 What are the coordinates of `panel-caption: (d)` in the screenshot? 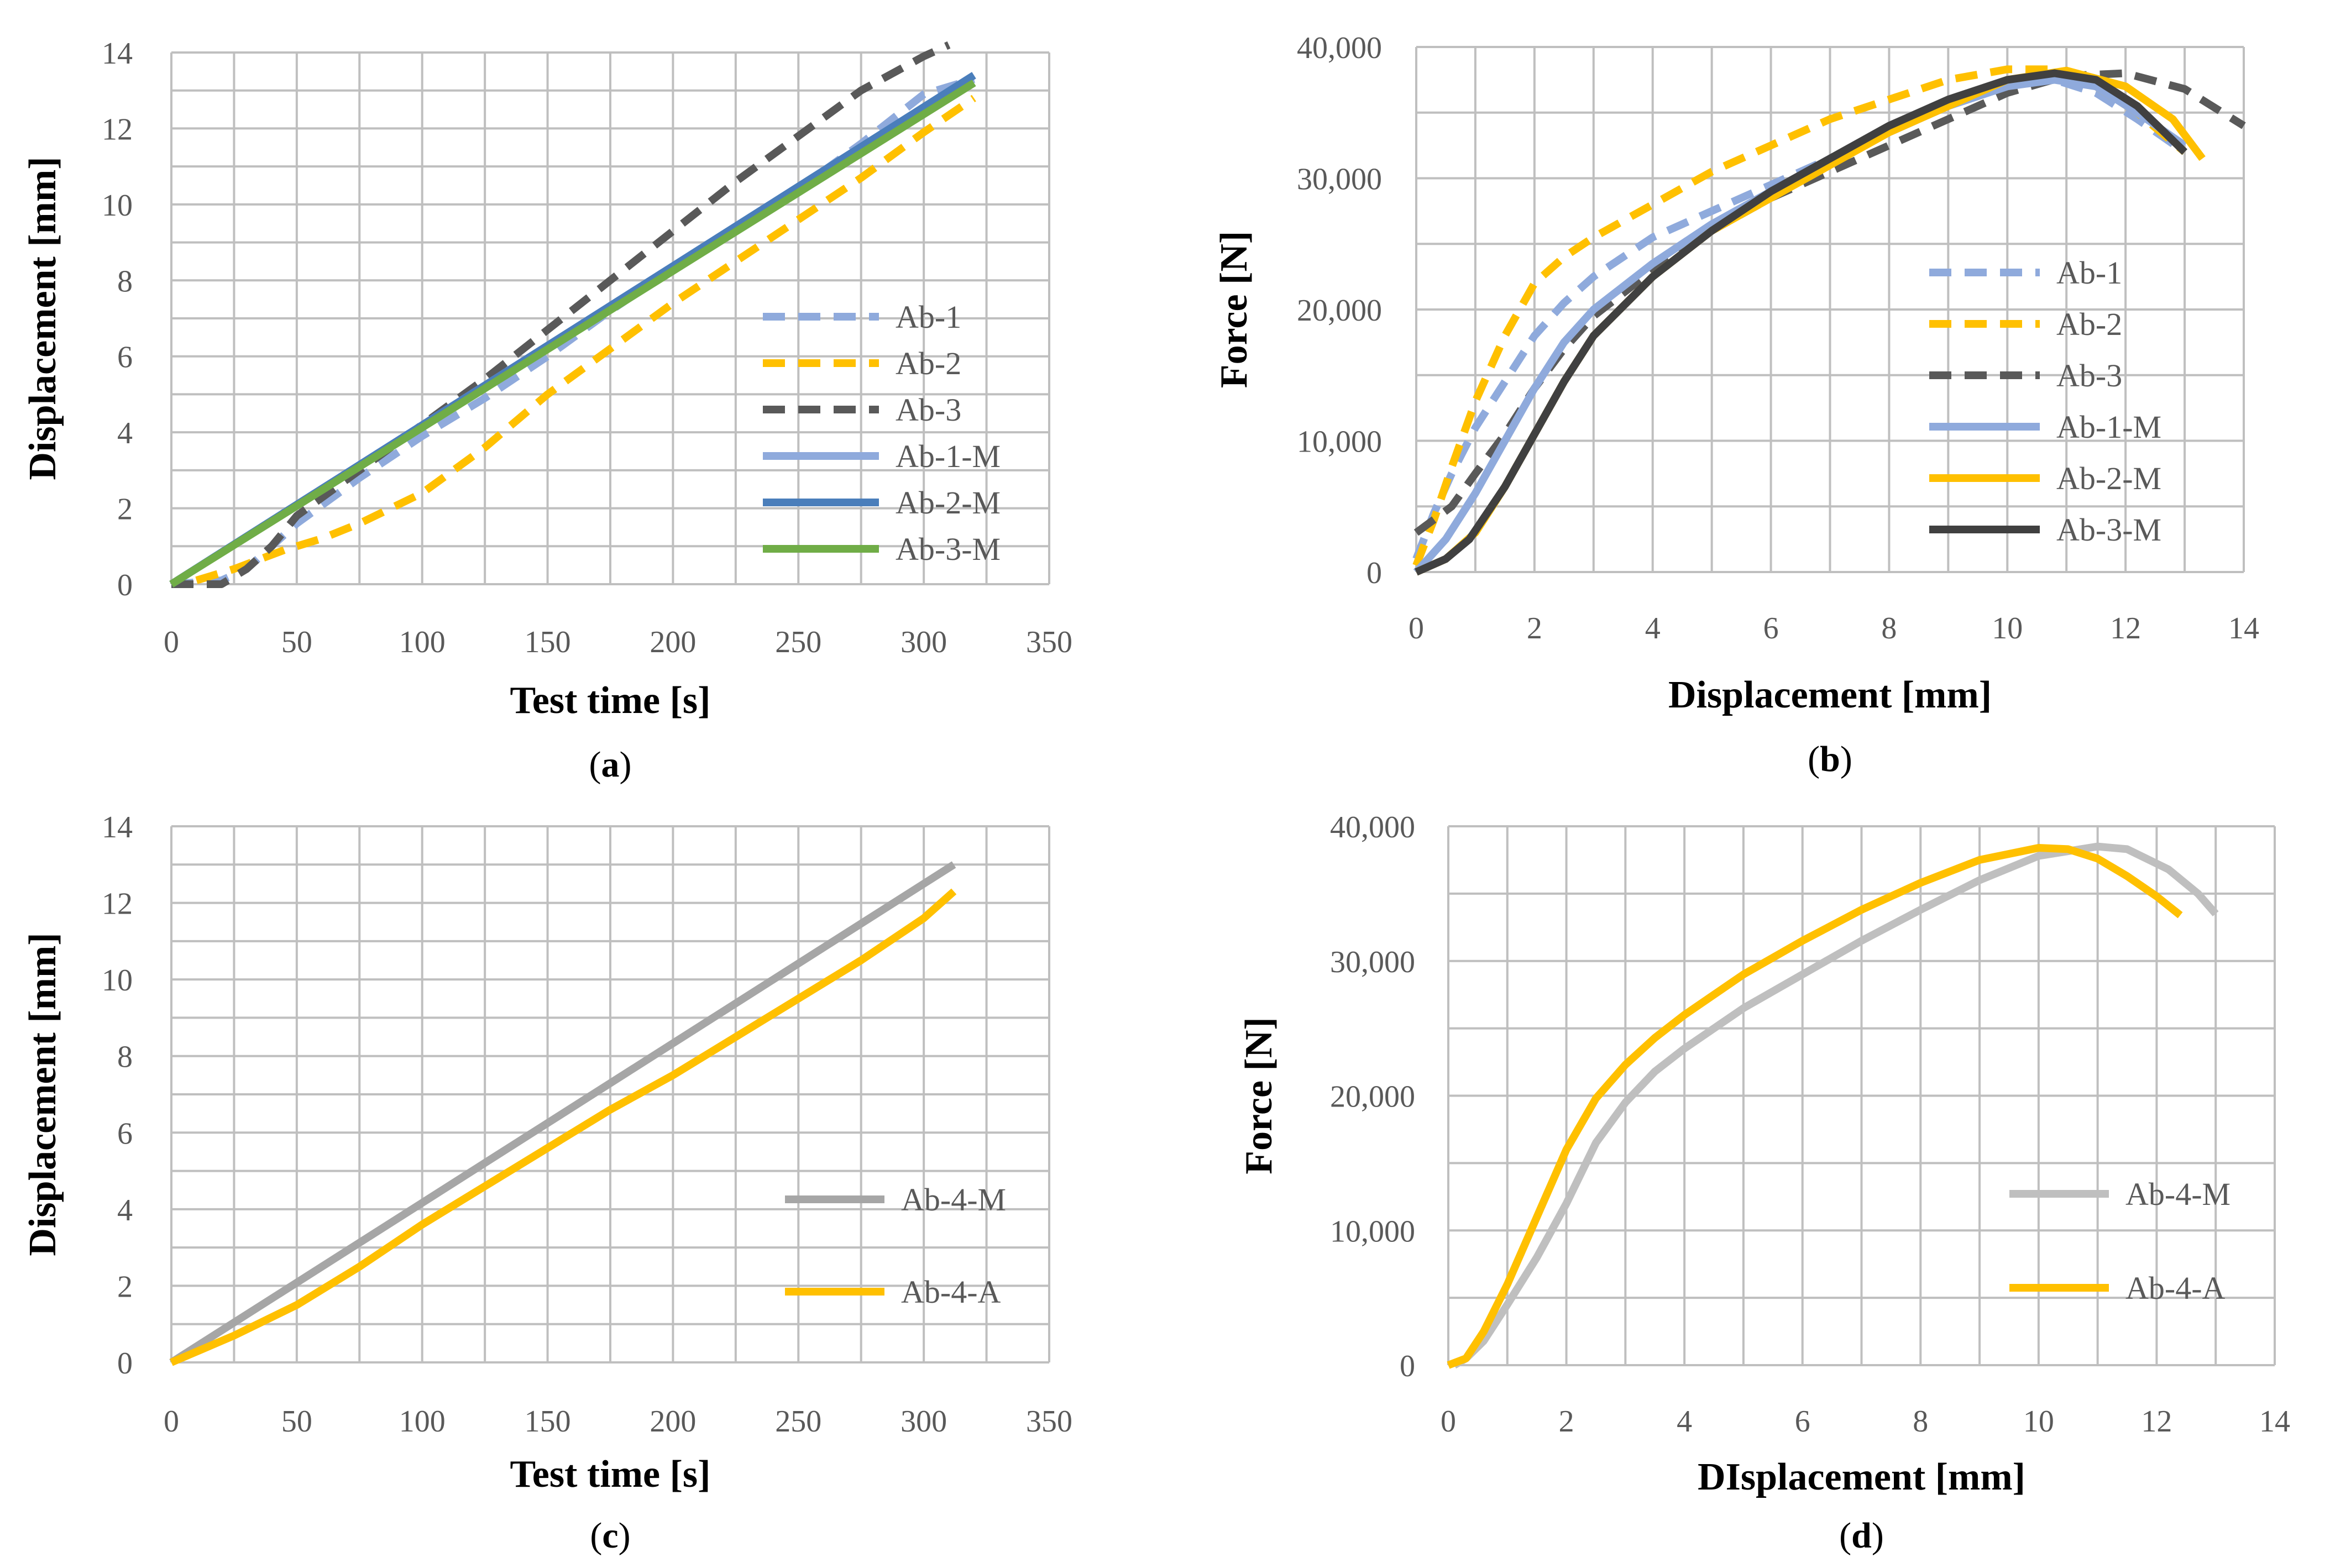 It's located at (1861, 1535).